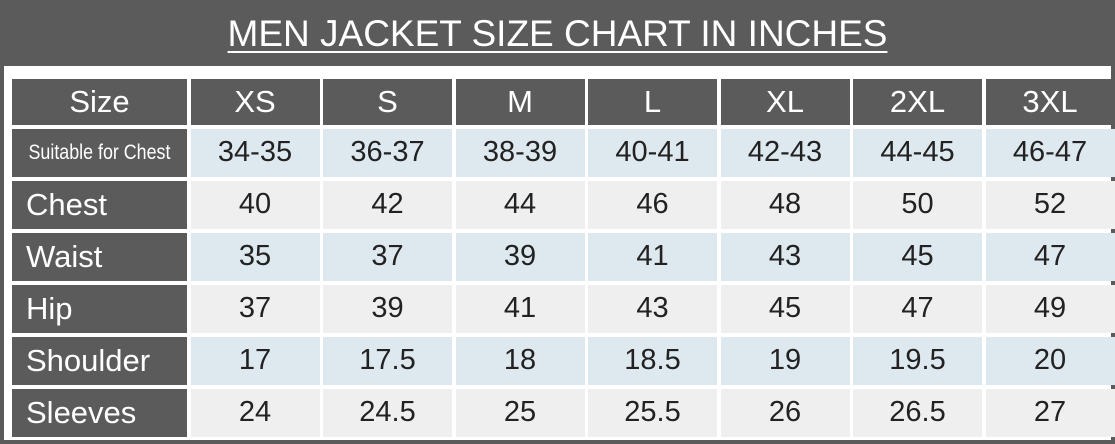  What do you see at coordinates (652, 204) in the screenshot?
I see `data-cell: 46` at bounding box center [652, 204].